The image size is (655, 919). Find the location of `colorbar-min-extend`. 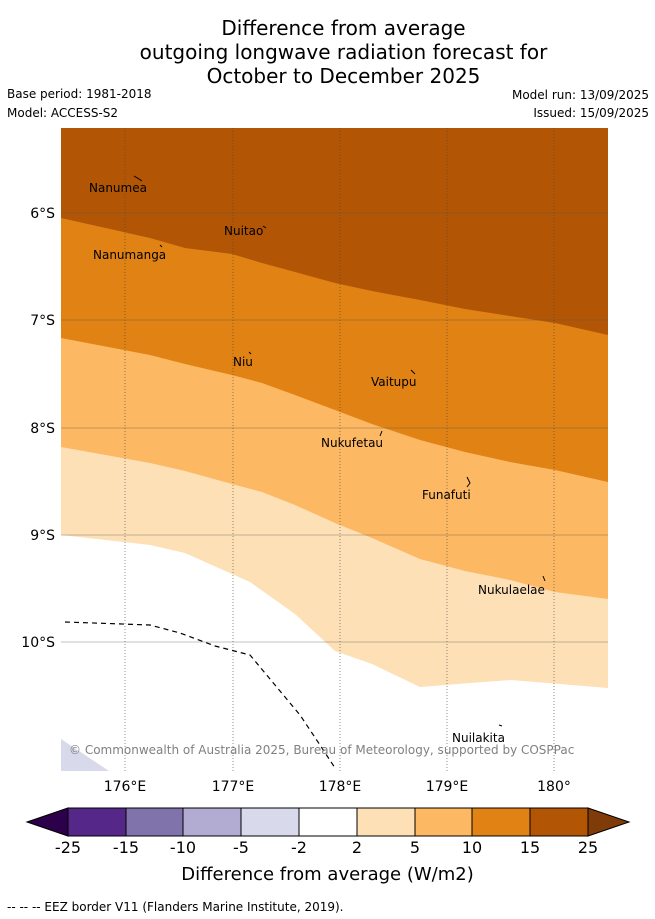

colorbar-min-extend is located at coordinates (47, 822).